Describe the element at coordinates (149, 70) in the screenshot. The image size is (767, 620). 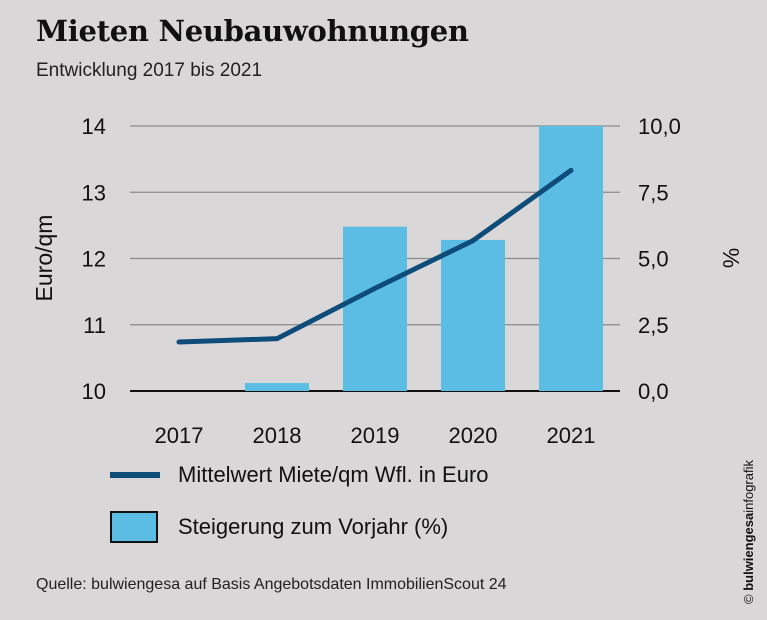
I see `chart-subtitle: Entwicklung 2017 bis 2021` at that location.